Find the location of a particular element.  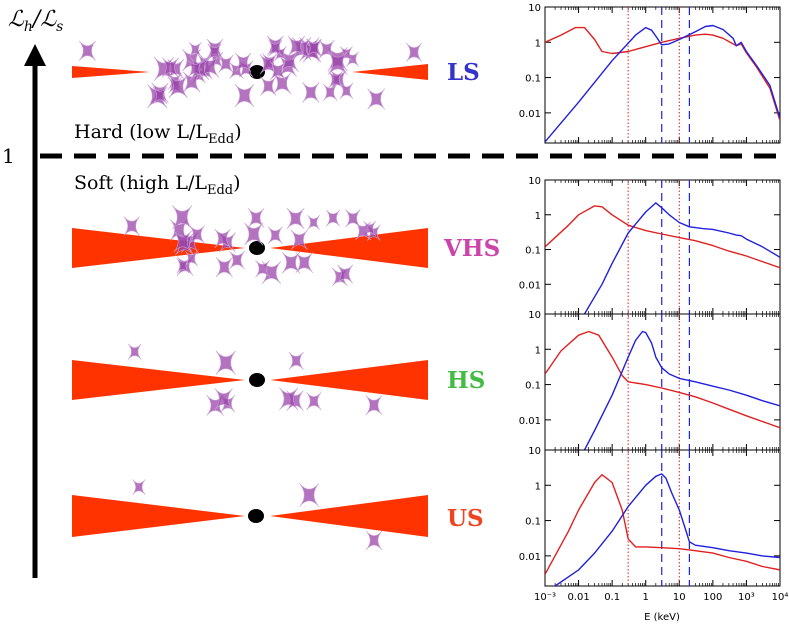

threshold-value: 1 is located at coordinates (8, 156).